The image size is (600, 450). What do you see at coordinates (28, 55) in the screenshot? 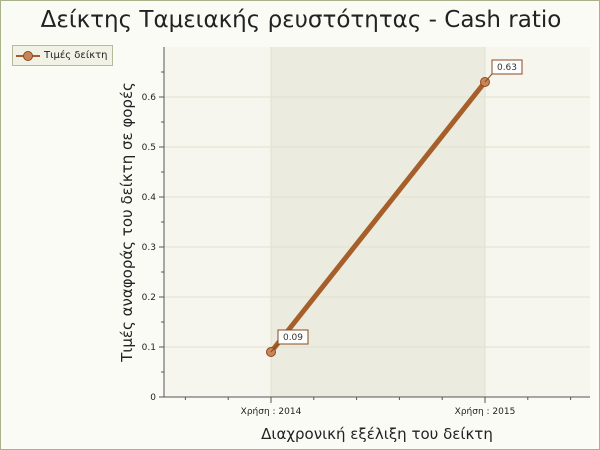
I see `legend-marker-icon` at bounding box center [28, 55].